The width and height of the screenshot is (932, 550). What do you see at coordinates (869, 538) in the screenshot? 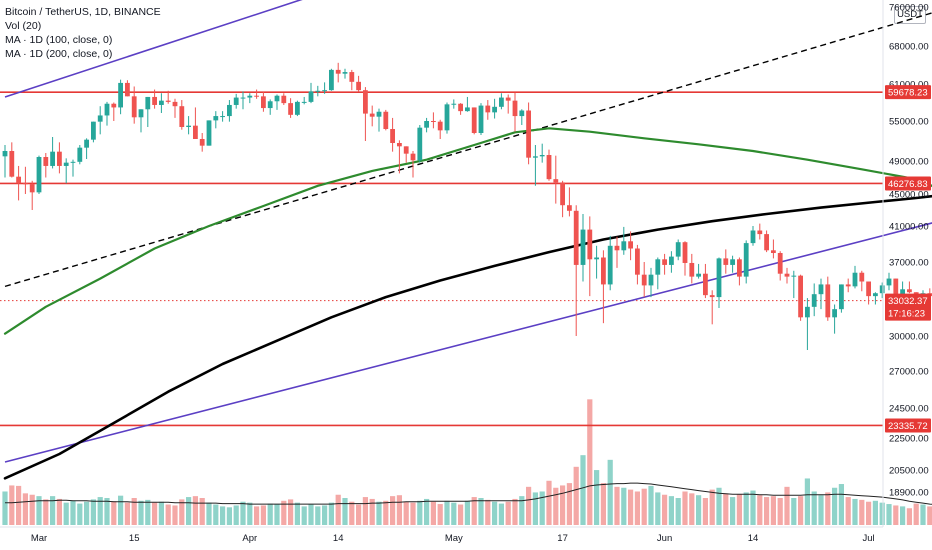
I see `time-tick-label: Jul` at bounding box center [869, 538].